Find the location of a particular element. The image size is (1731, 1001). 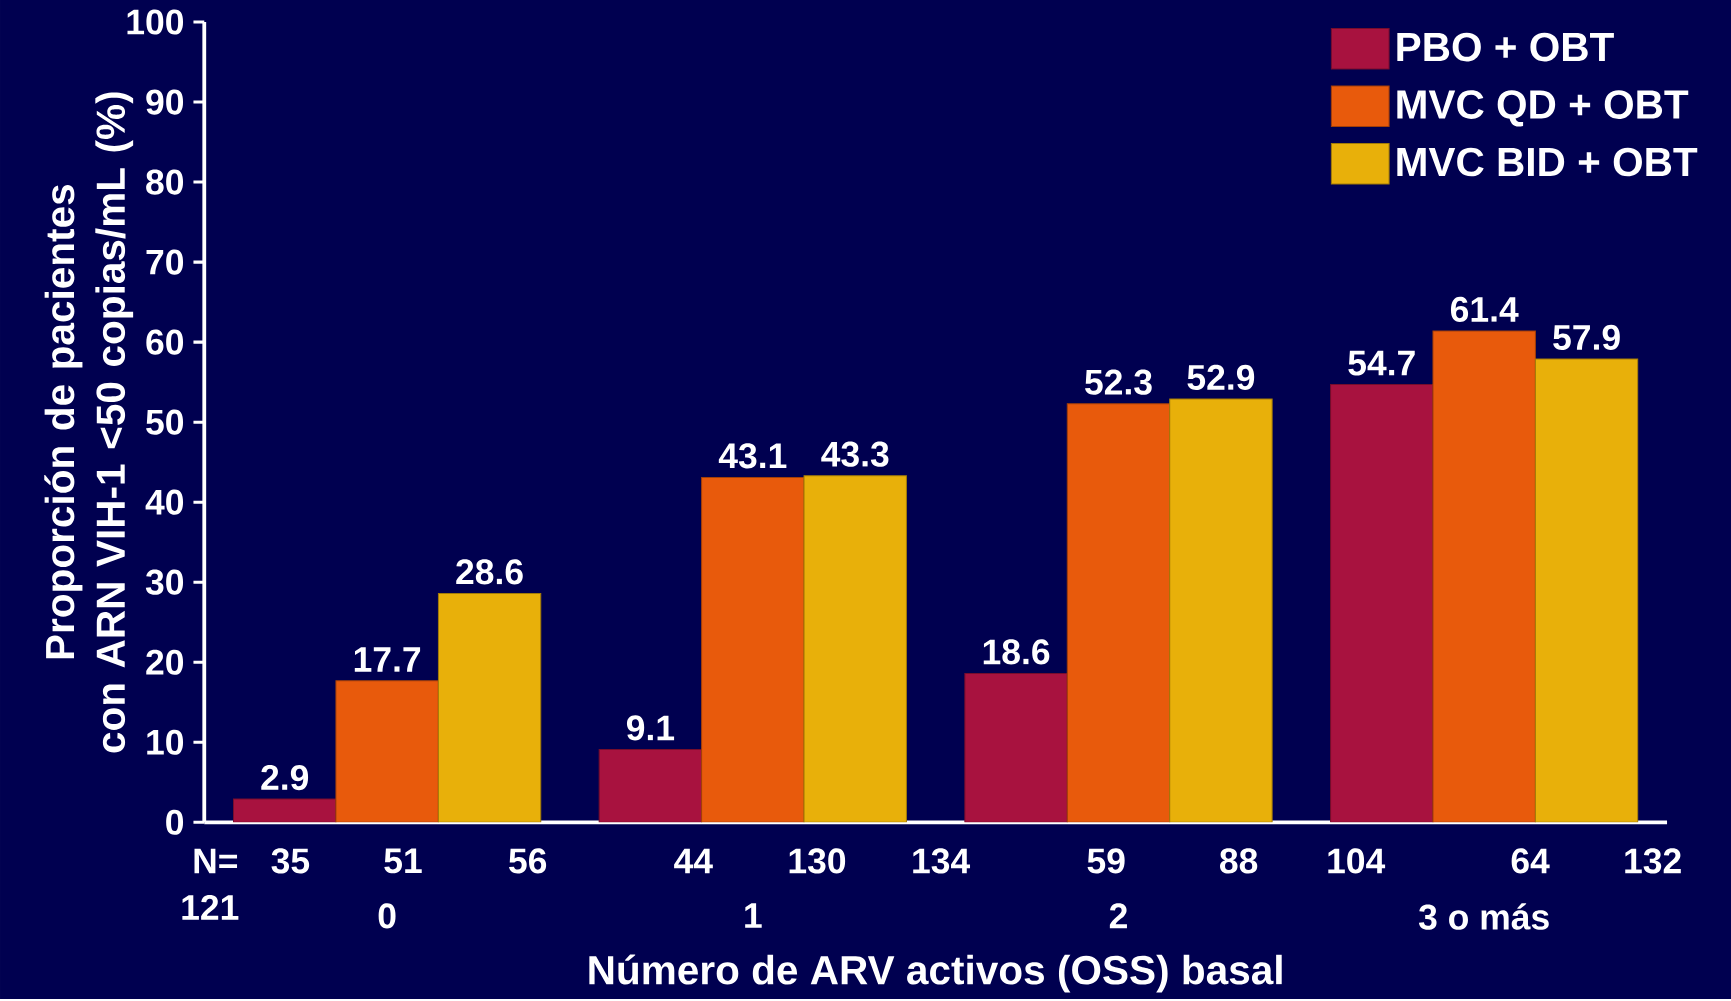

text: 104 is located at coordinates (1357, 861).